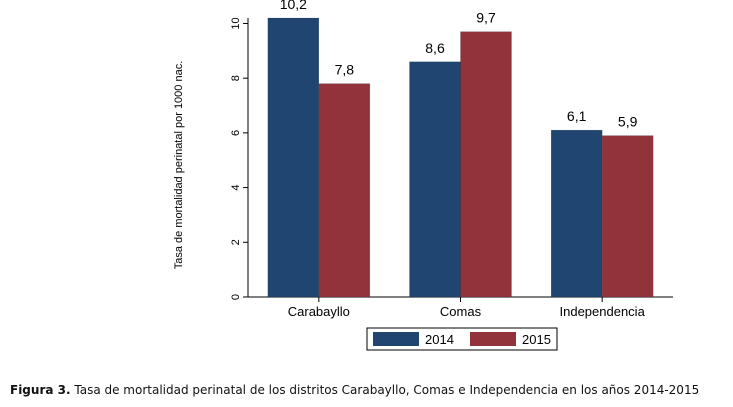 This screenshot has width=733, height=407. I want to click on y-axis: 0 2 4 6 8 10, so click(239, 158).